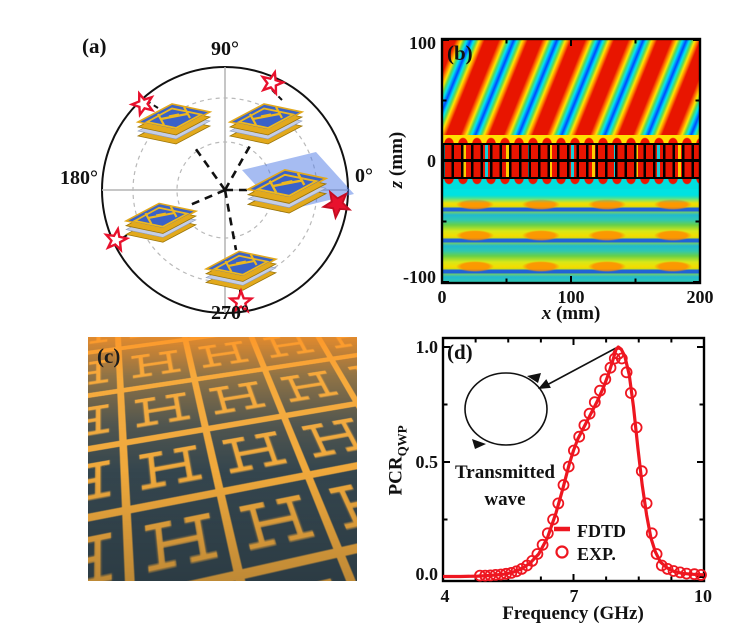 This screenshot has width=752, height=643. Describe the element at coordinates (601, 531) in the screenshot. I see `d-legend-fdtd-label: FDTD` at that location.